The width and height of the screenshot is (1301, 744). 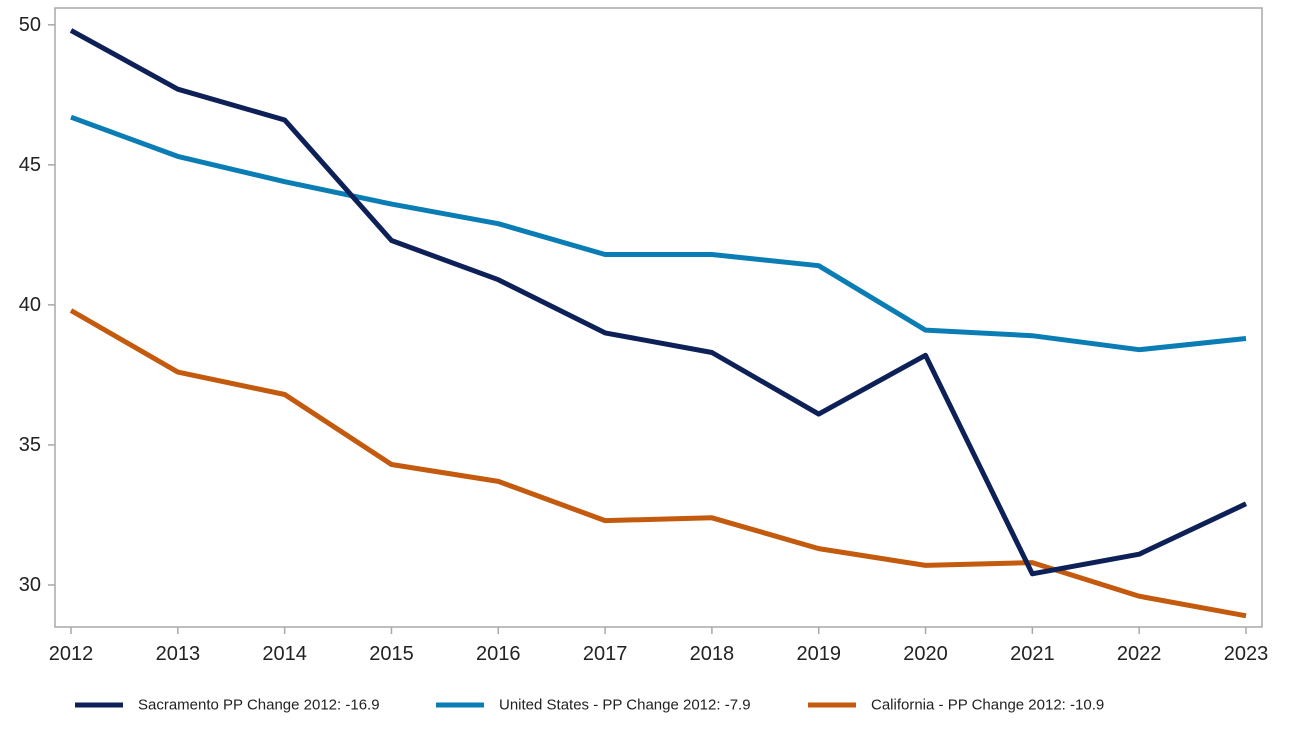 What do you see at coordinates (712, 654) in the screenshot?
I see `x-tick-label: 2018` at bounding box center [712, 654].